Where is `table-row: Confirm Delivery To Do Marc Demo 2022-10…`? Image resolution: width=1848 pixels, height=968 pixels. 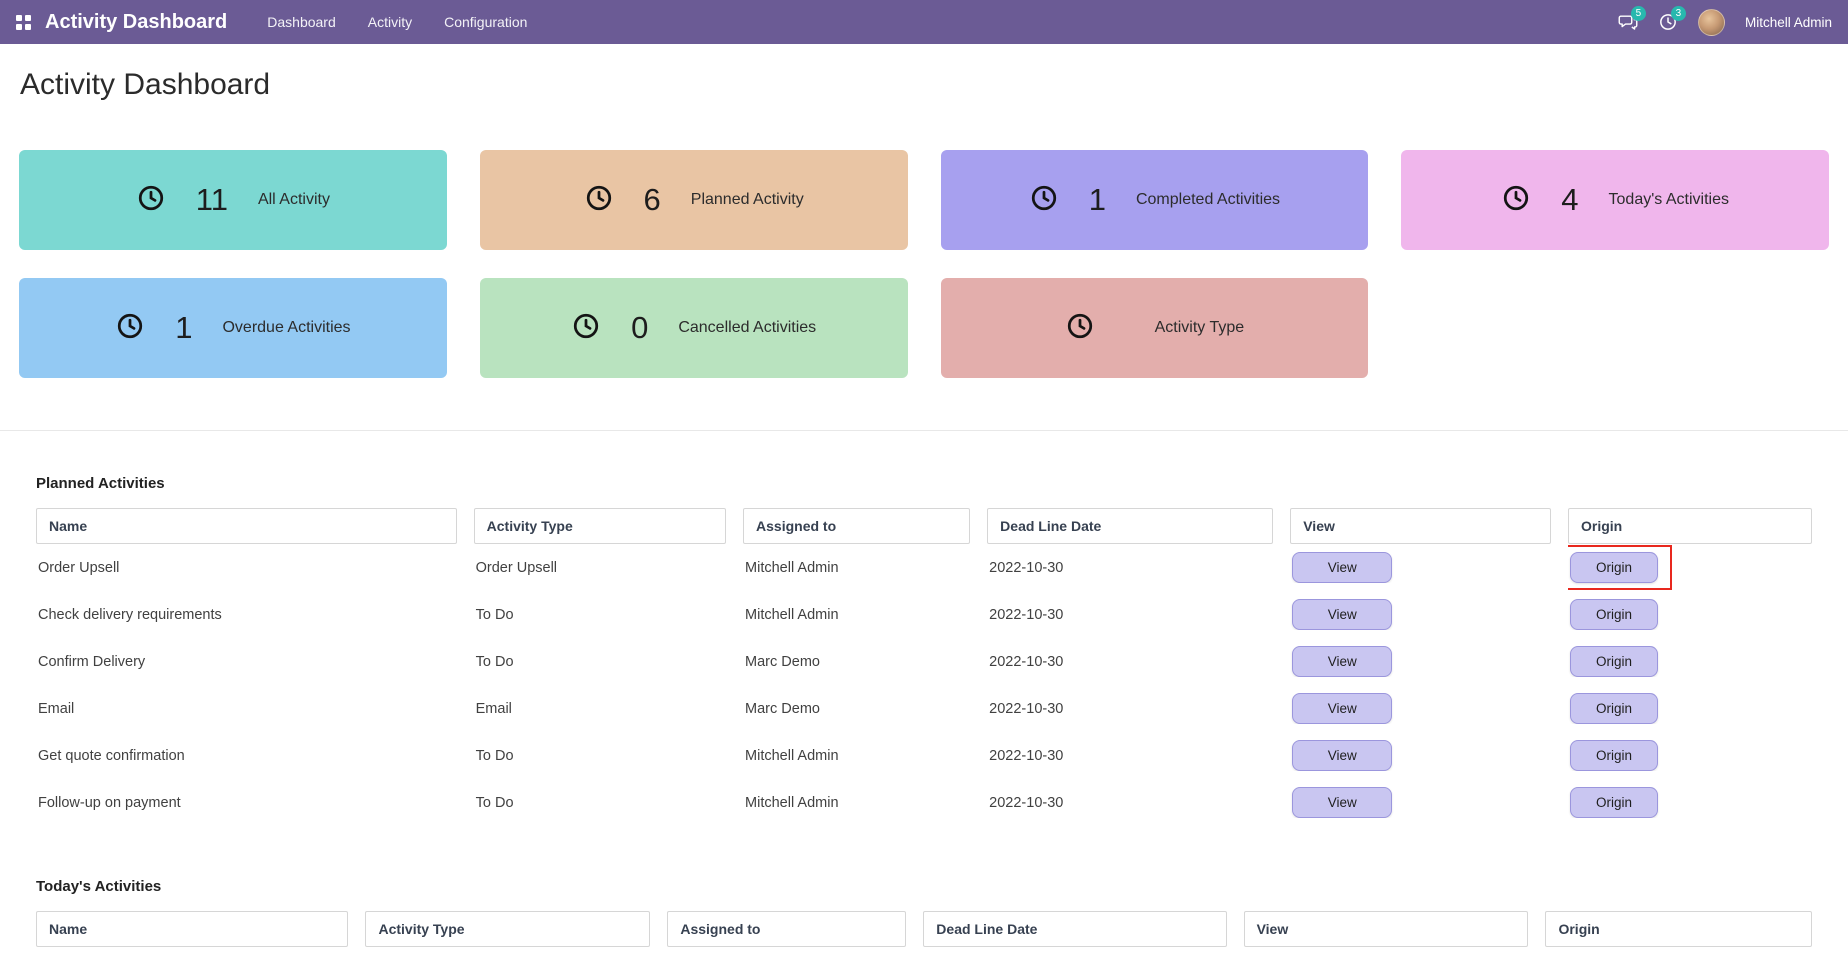 table-row: Confirm Delivery To Do Marc Demo 2022-10… is located at coordinates (924, 661).